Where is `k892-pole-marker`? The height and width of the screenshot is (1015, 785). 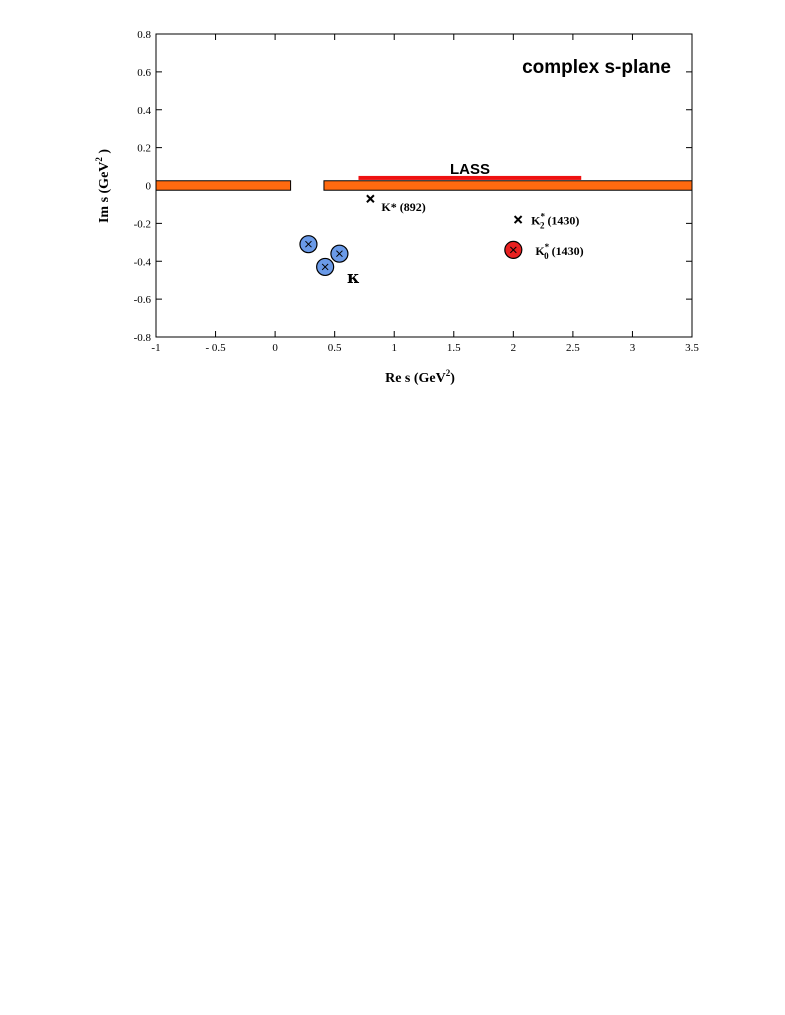
k892-pole-marker is located at coordinates (370, 198).